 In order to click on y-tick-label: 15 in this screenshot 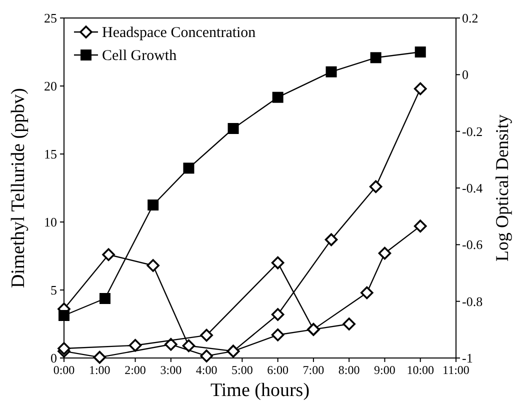, I will do `click(50, 154)`.